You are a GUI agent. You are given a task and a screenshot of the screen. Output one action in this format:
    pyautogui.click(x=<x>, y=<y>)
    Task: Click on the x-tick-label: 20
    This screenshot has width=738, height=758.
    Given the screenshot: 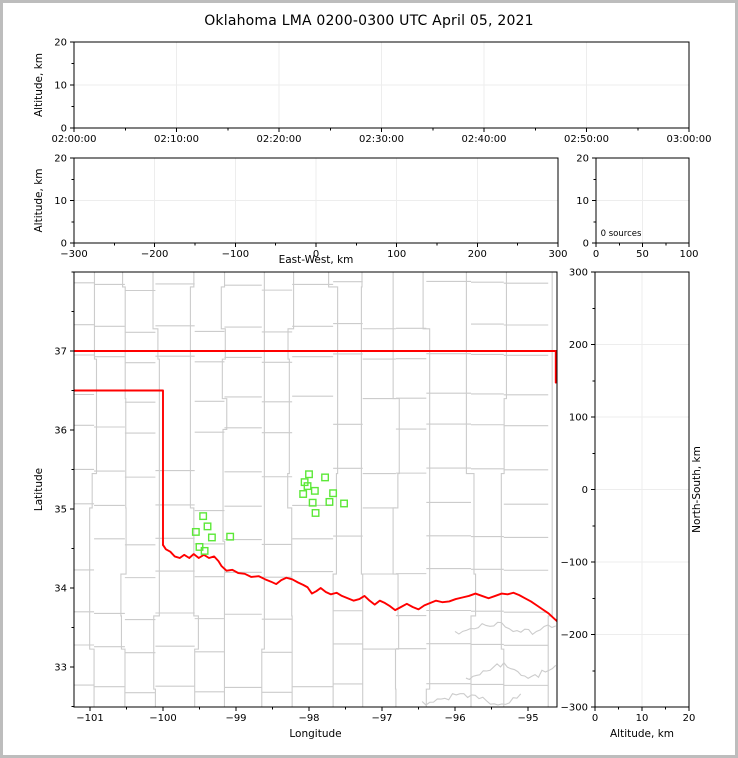 What is the action you would take?
    pyautogui.click(x=689, y=718)
    